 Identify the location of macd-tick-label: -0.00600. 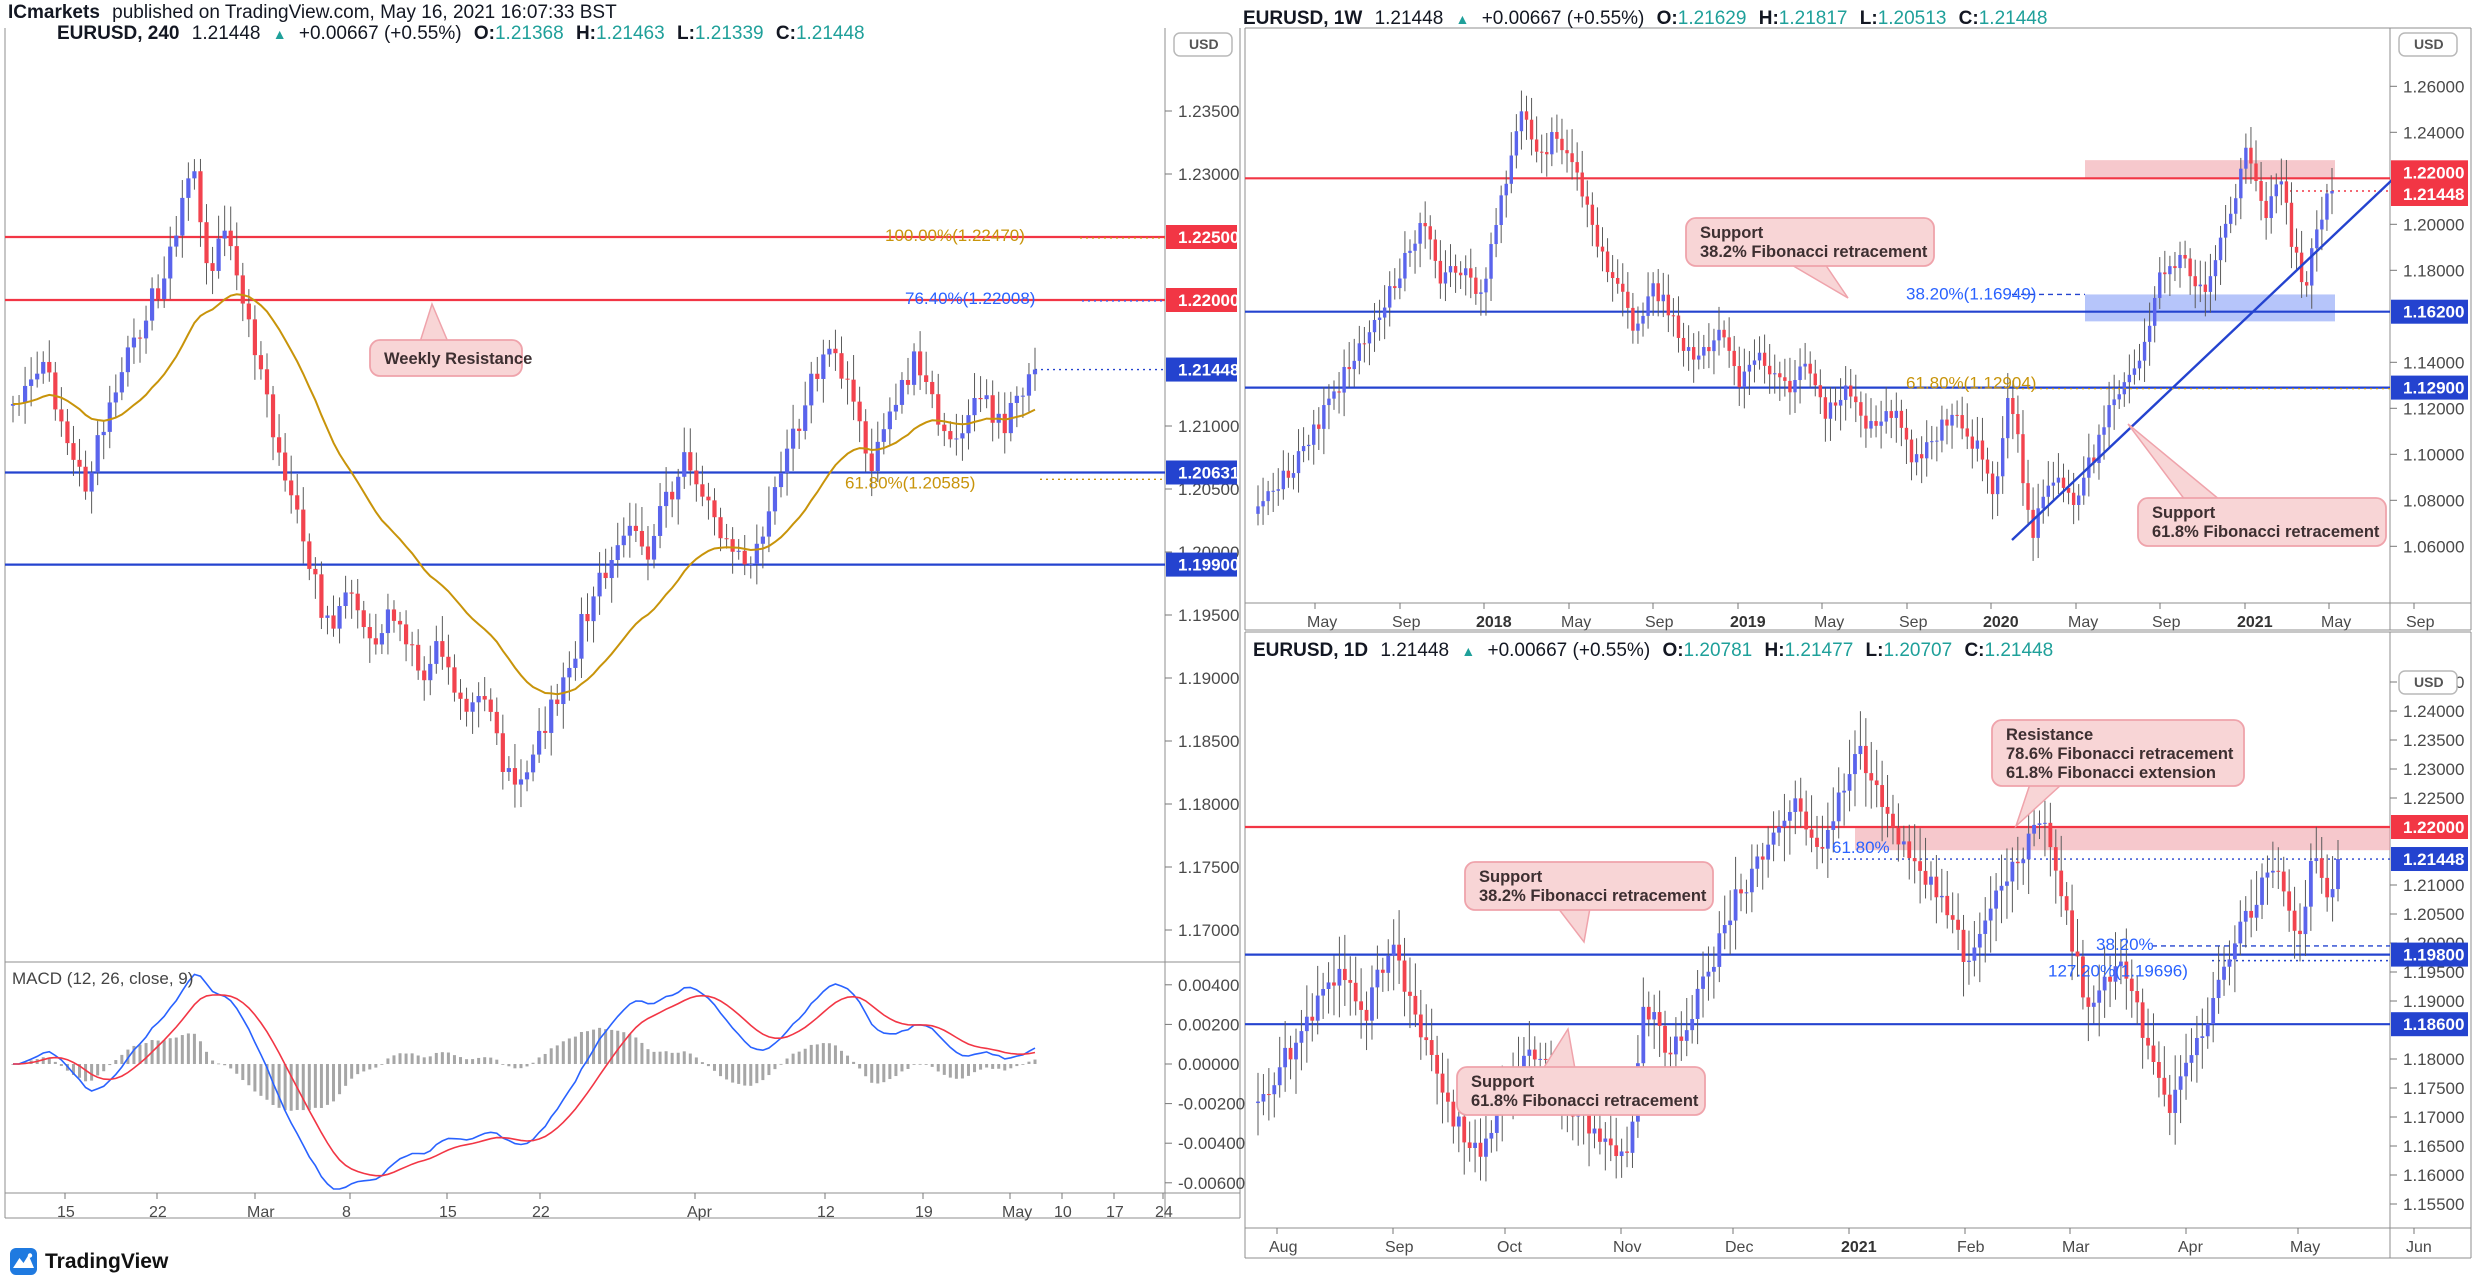
(1211, 1183).